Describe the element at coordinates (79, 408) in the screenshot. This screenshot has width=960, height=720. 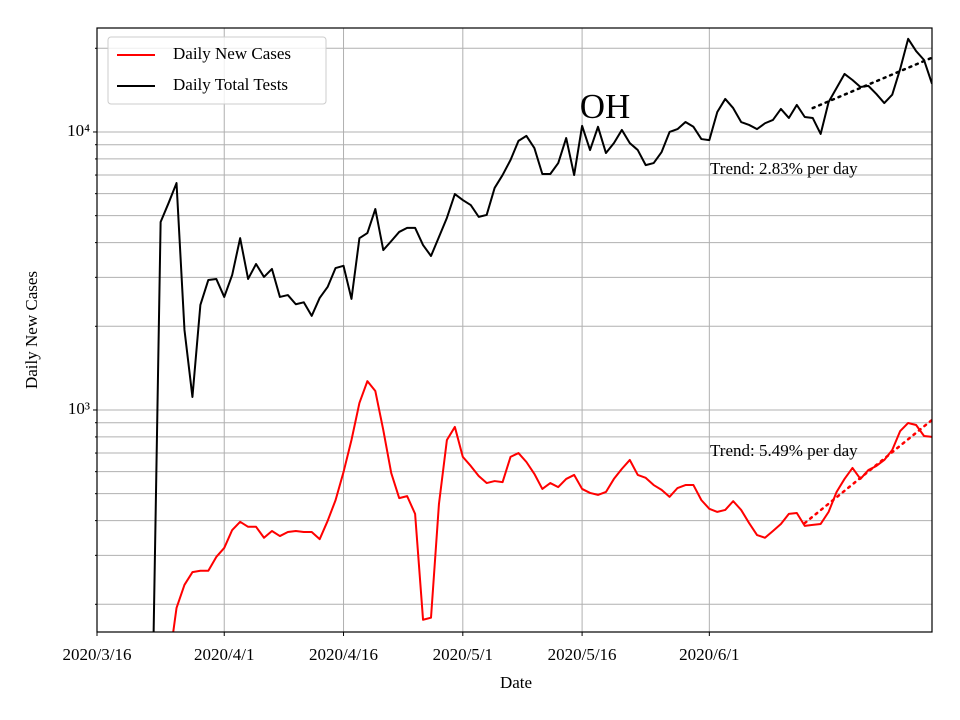
I see `y-tick-label: 10³` at that location.